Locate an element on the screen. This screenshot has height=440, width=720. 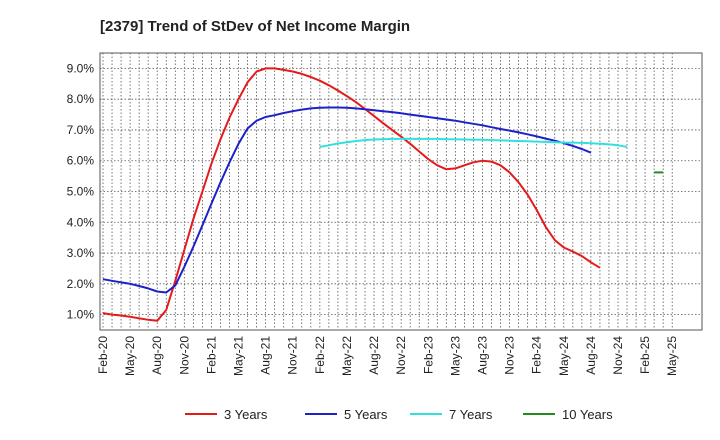
y-axis: 1.0% 2.0% 3.0% 4.0% 5.0% 6.0% 7.0% 8.0% 9.0% is located at coordinates (81, 191).